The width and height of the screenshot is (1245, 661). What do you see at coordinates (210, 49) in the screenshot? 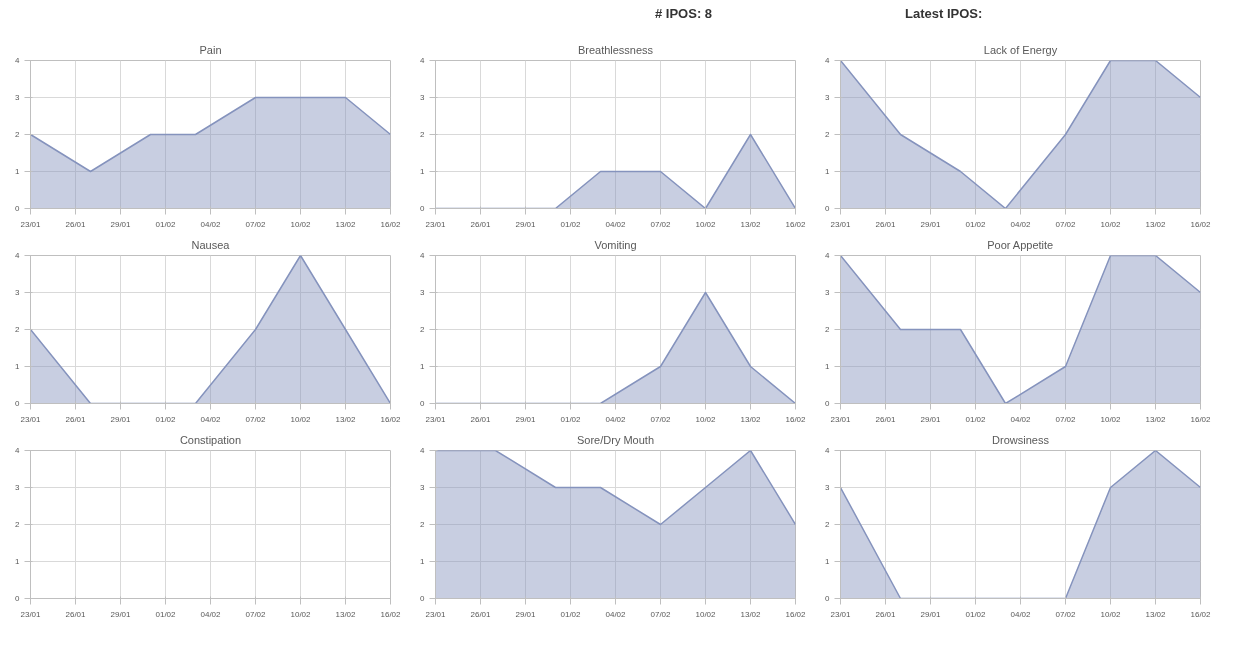
I see `chart-title: Pain` at bounding box center [210, 49].